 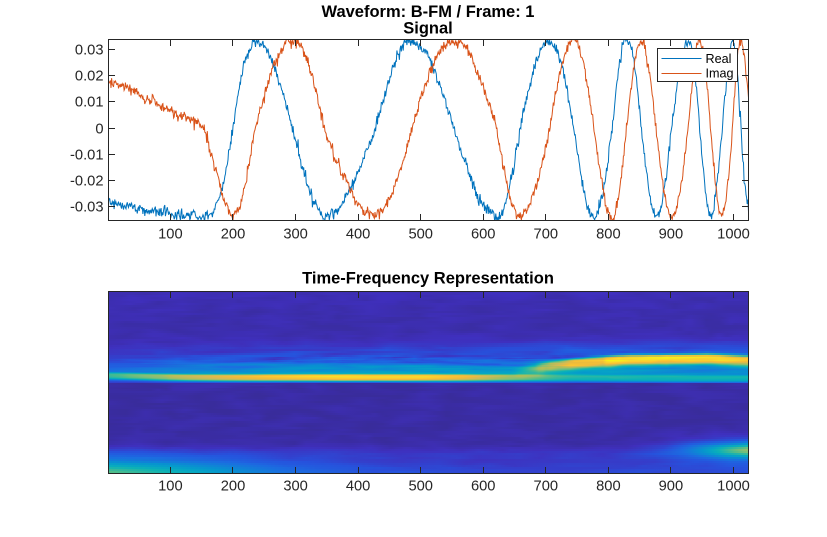 I want to click on svg-text: Signal, so click(x=428, y=29).